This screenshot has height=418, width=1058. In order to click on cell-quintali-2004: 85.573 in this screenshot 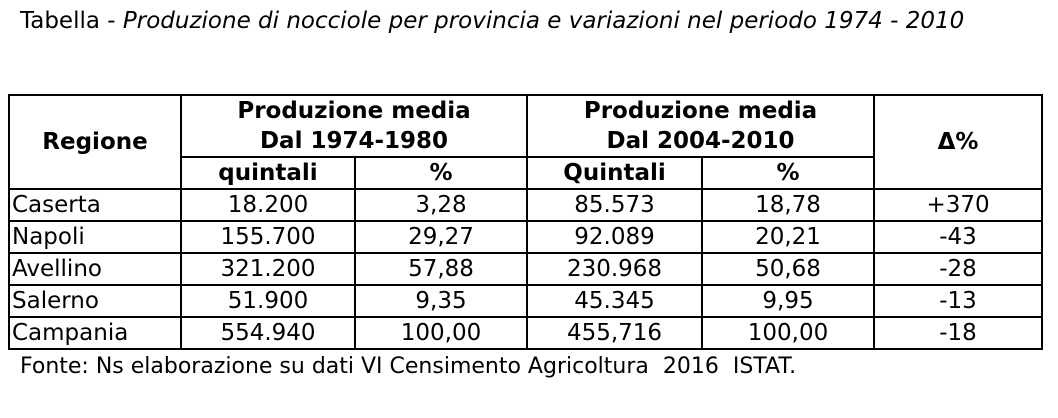, I will do `click(615, 205)`.